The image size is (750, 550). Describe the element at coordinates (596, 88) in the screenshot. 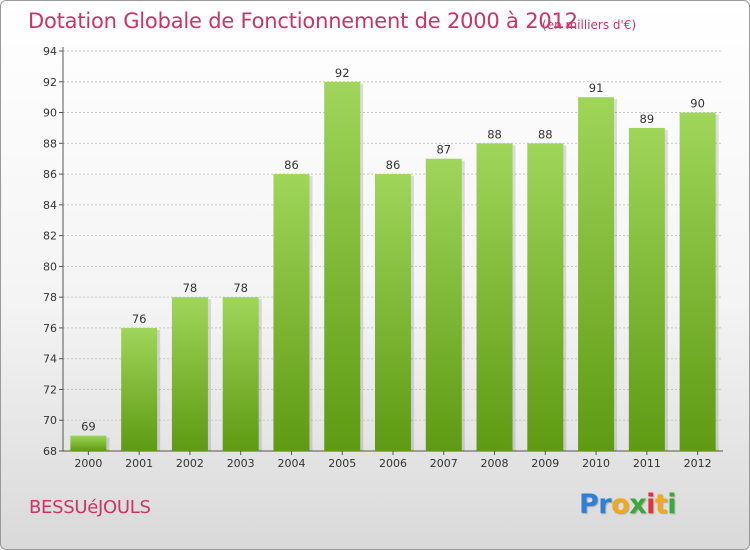

I see `value-label-2010: 91` at that location.